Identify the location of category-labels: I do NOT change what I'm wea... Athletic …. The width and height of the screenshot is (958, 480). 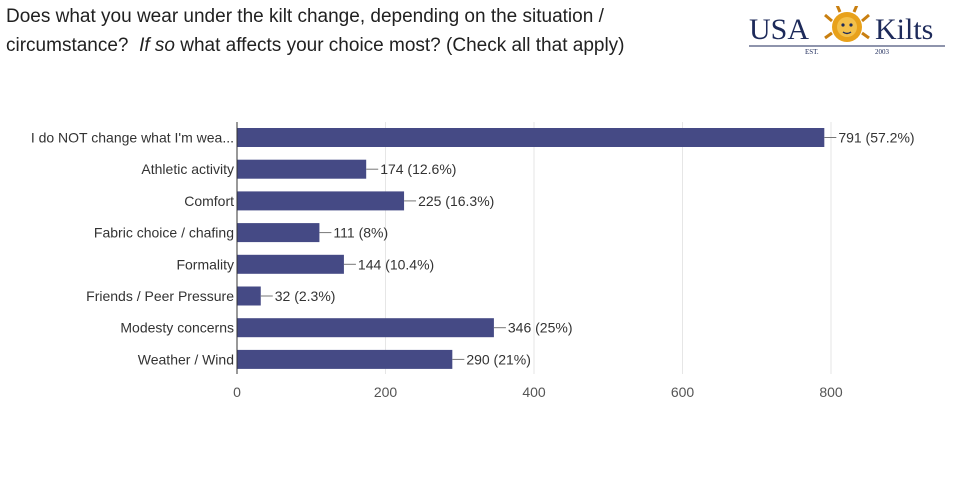
(132, 249).